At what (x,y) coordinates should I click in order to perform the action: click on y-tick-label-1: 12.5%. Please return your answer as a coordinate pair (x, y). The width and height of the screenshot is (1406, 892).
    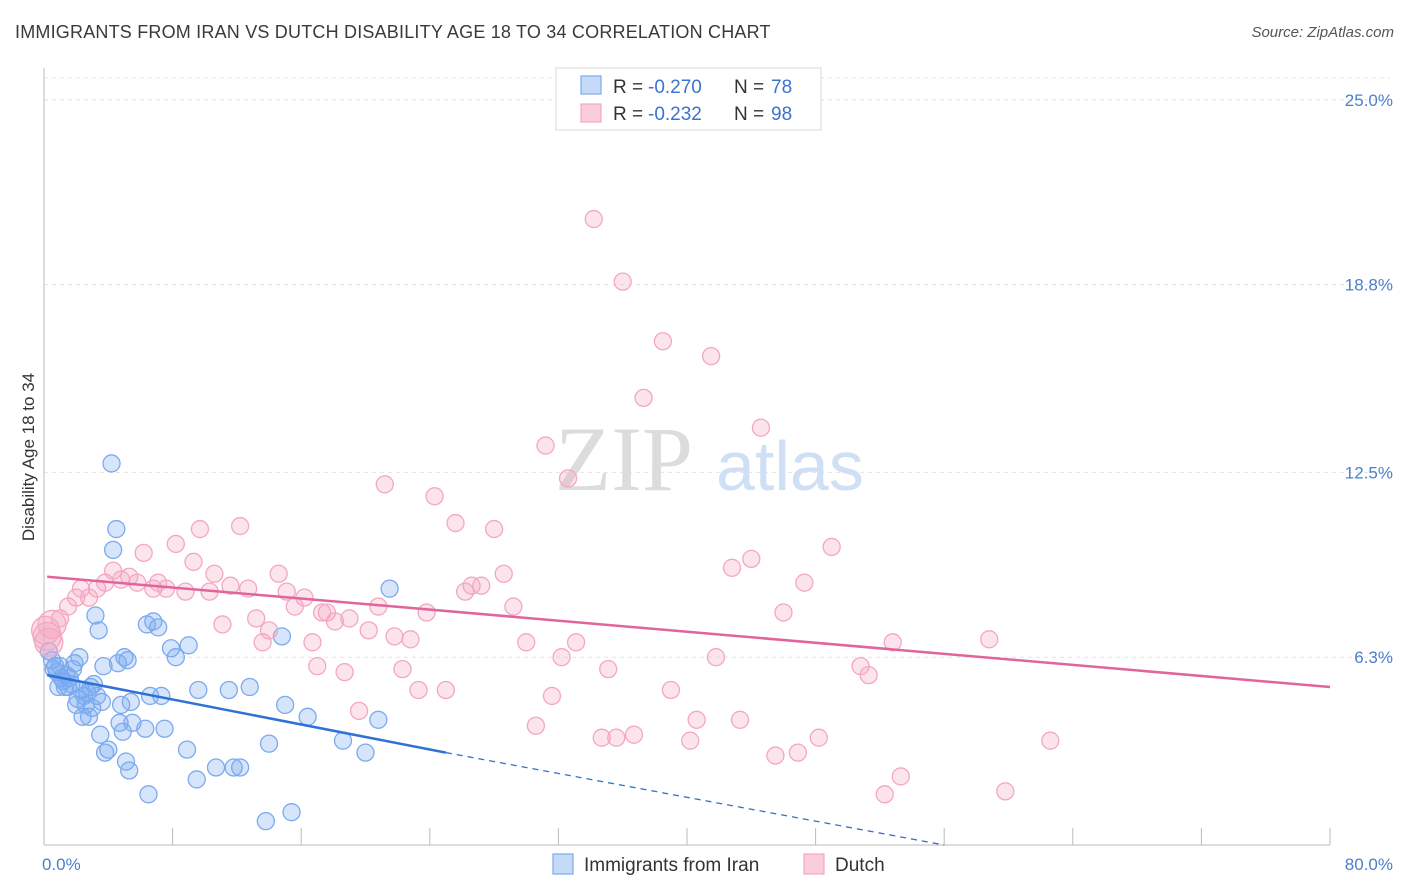
    Looking at the image, I should click on (1369, 472).